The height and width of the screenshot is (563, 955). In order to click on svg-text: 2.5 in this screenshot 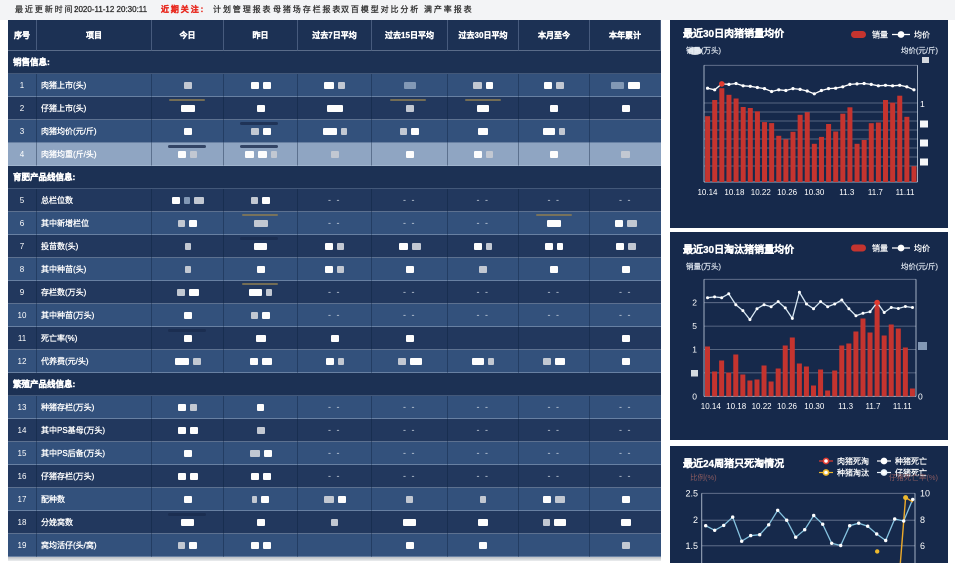, I will do `click(691, 493)`.